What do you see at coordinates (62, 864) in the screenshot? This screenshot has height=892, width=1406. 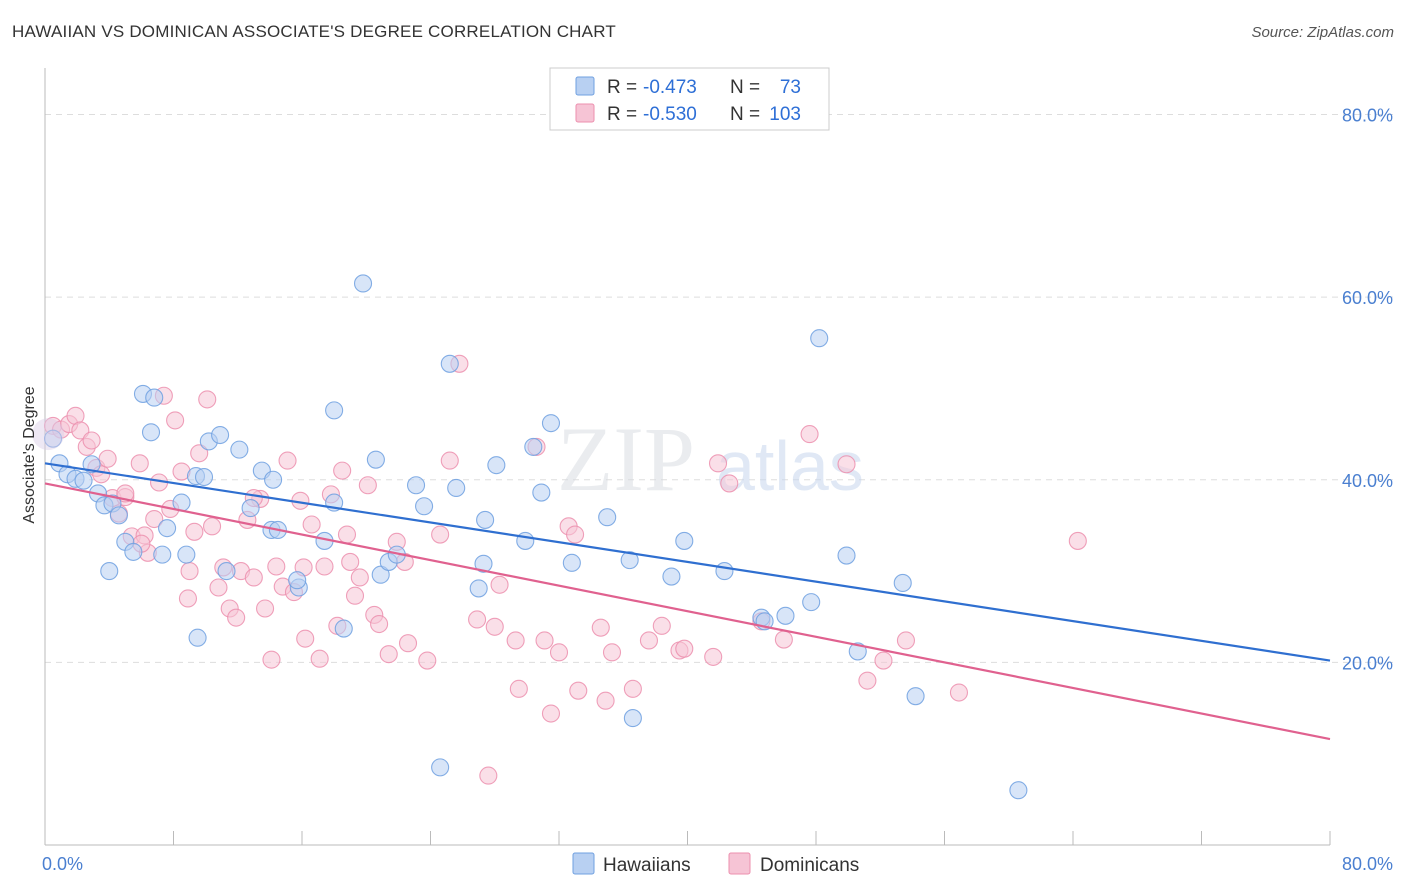 I see `x-tick-label-min: 0.0%` at bounding box center [62, 864].